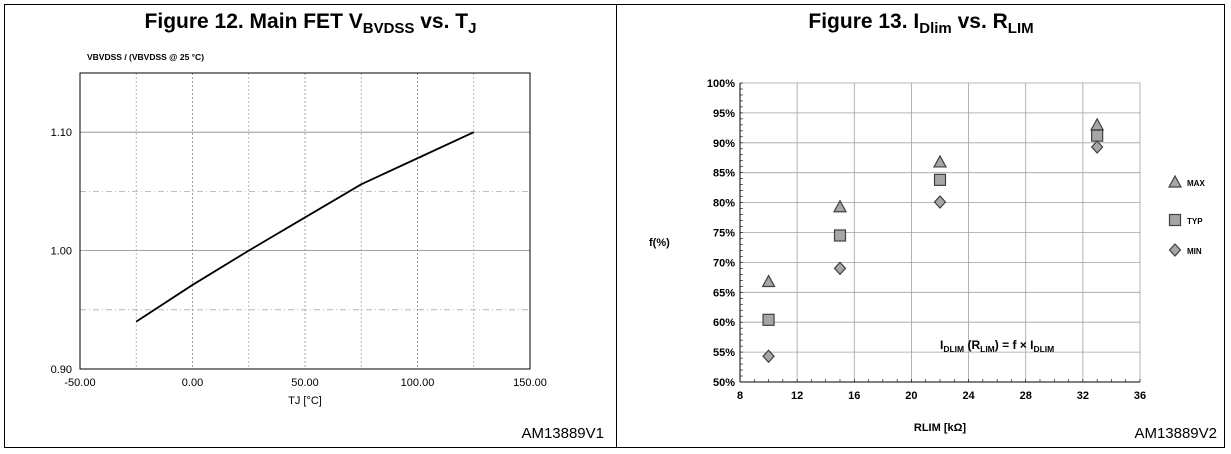 The width and height of the screenshot is (1231, 454). Describe the element at coordinates (1196, 183) in the screenshot. I see `legend-label-max: MAX` at that location.